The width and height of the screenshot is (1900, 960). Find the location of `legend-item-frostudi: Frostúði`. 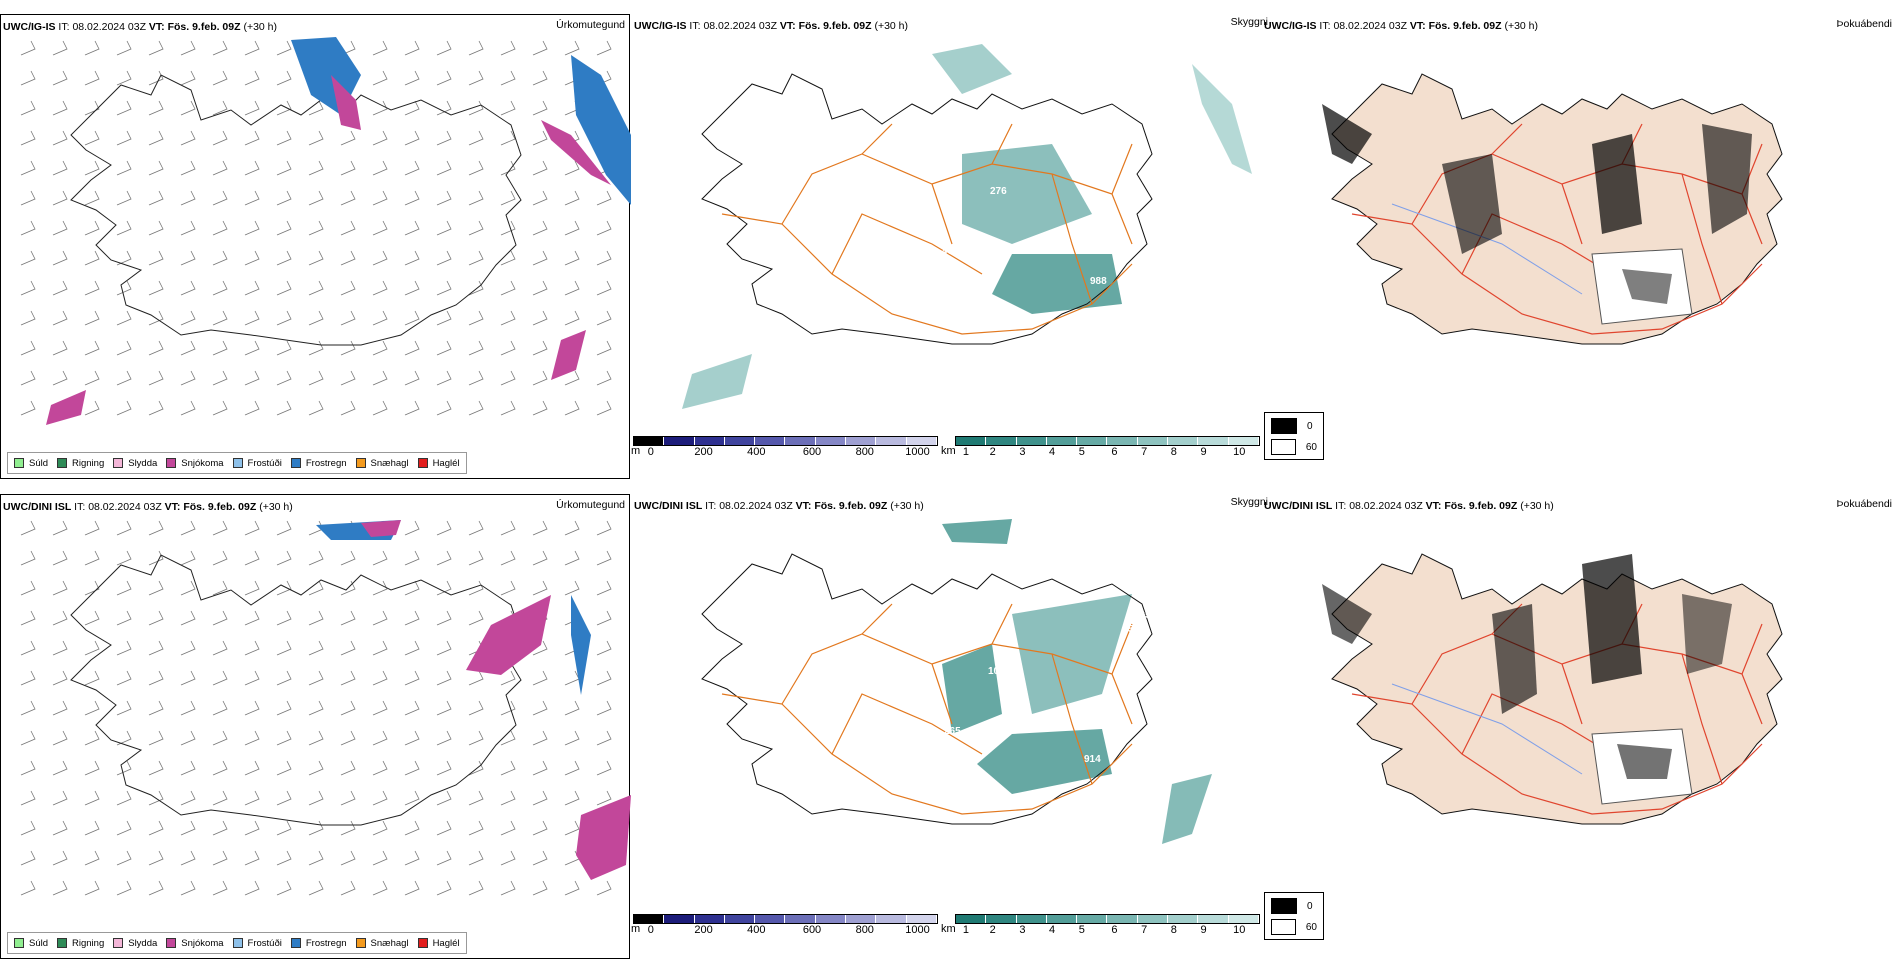

legend-item-frostudi: Frostúði is located at coordinates (257, 943).